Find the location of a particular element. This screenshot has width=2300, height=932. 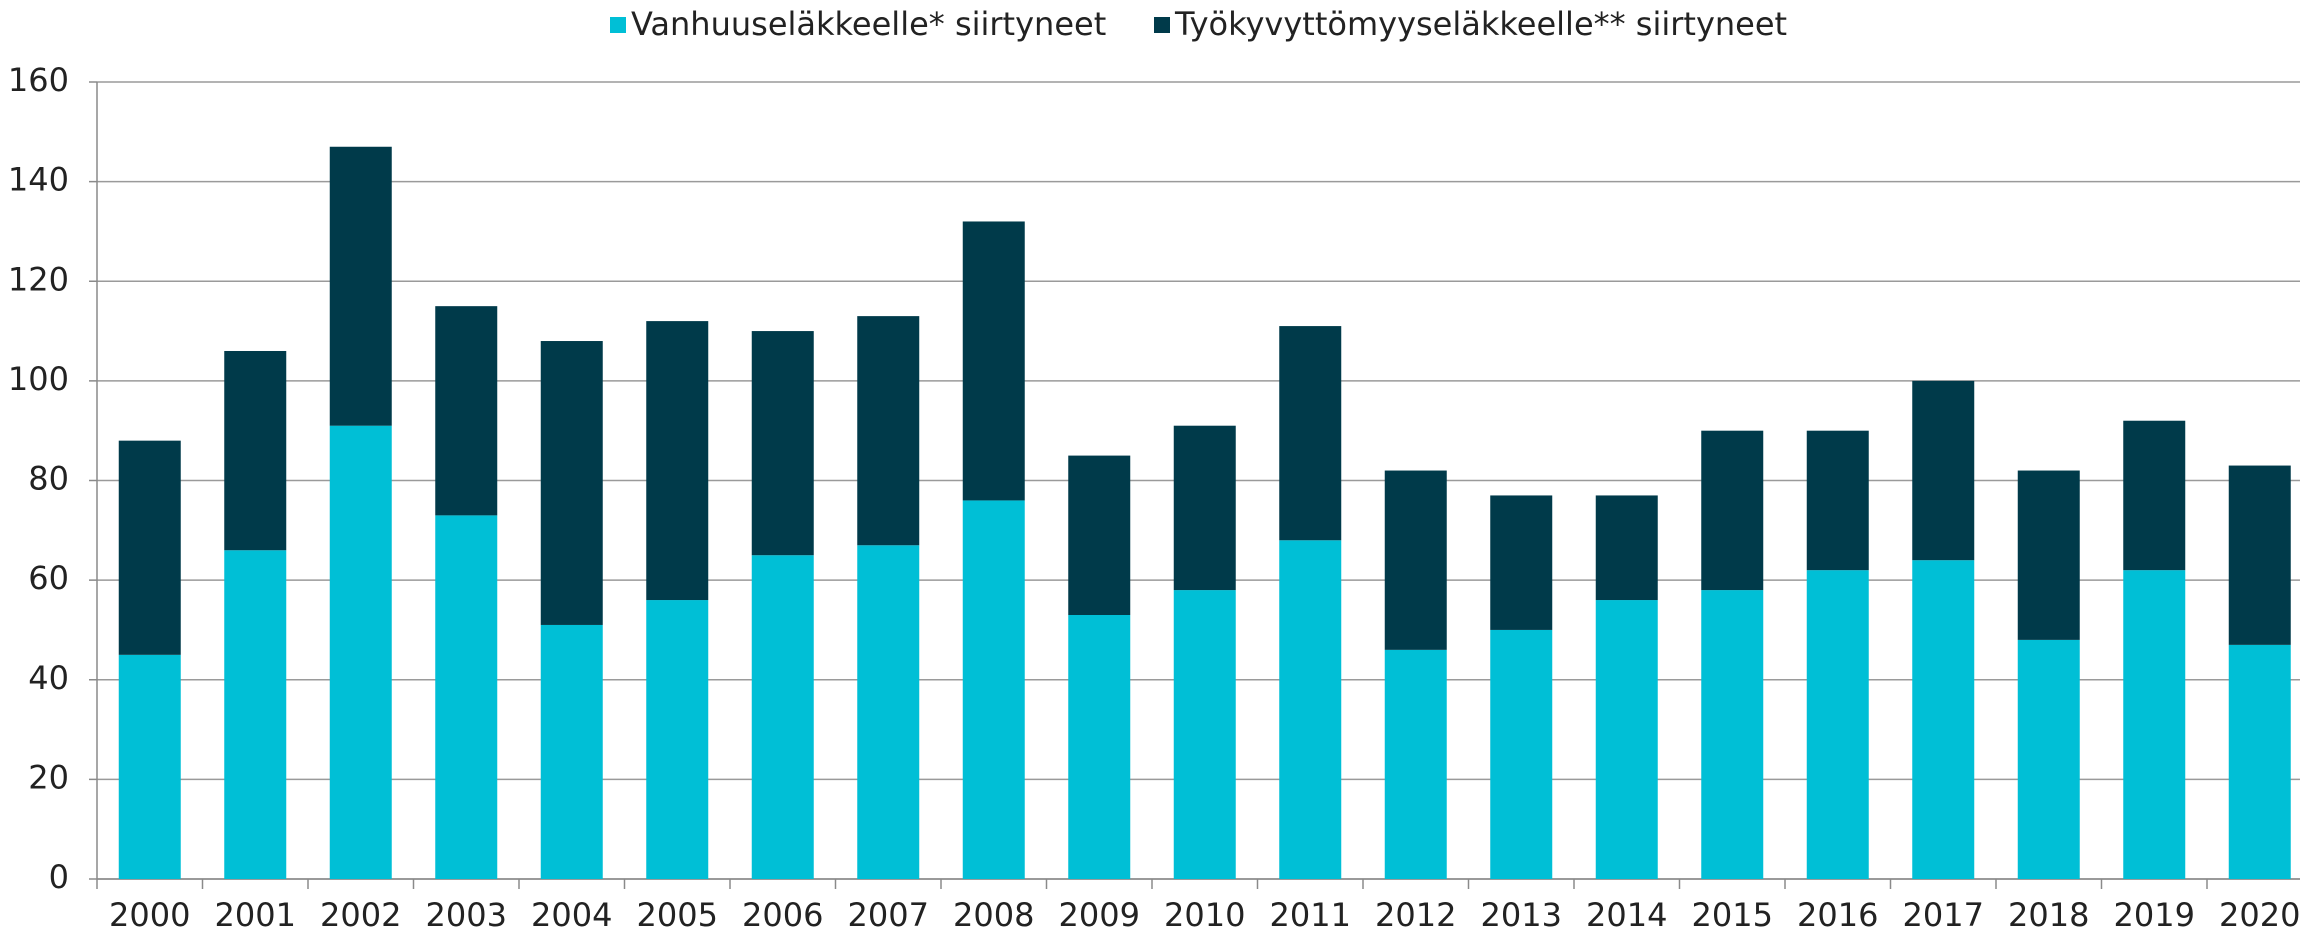

y-tick-label: 100 is located at coordinates (38, 379).